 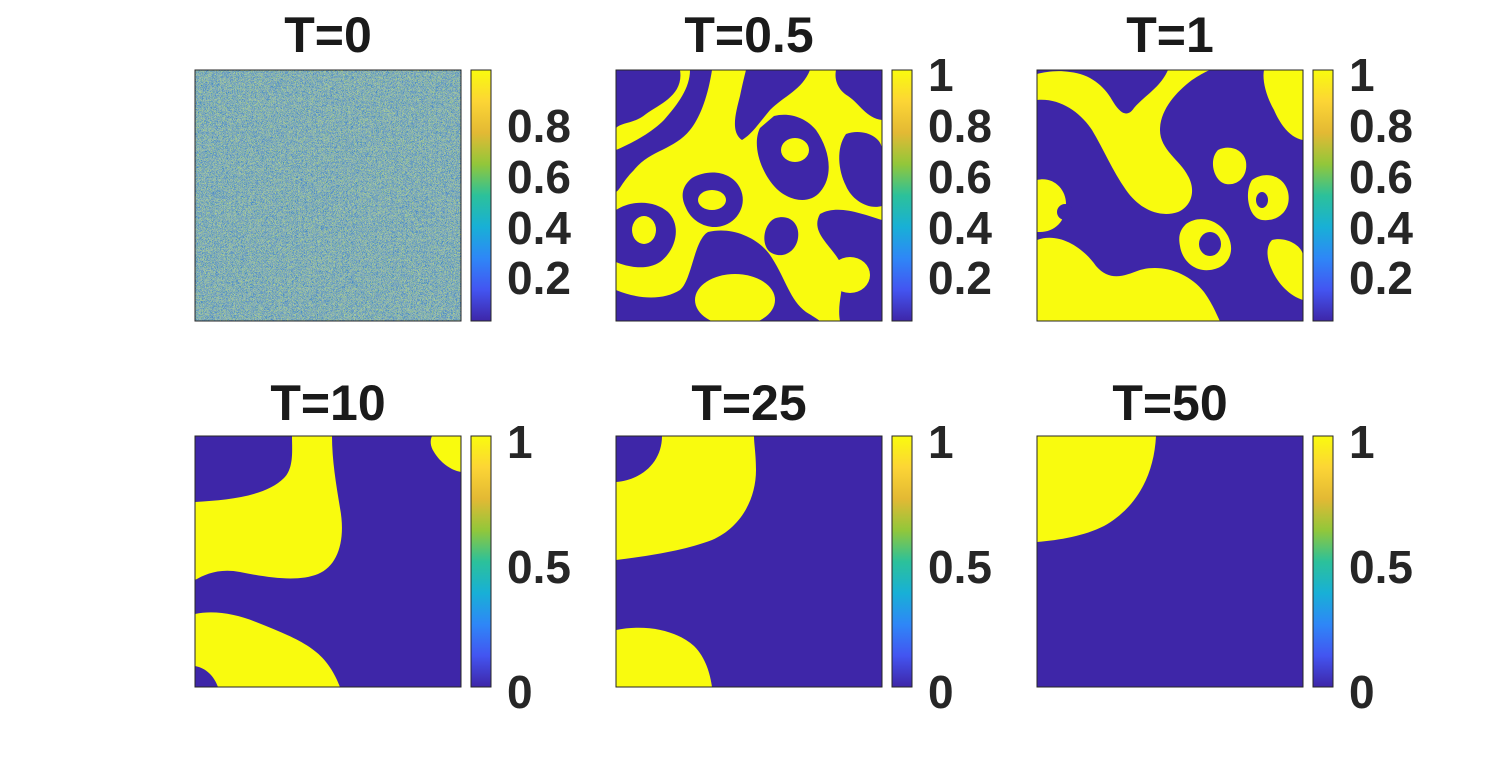 I want to click on panel-t50: T=50 1 0.5 0, so click(x=1224, y=546).